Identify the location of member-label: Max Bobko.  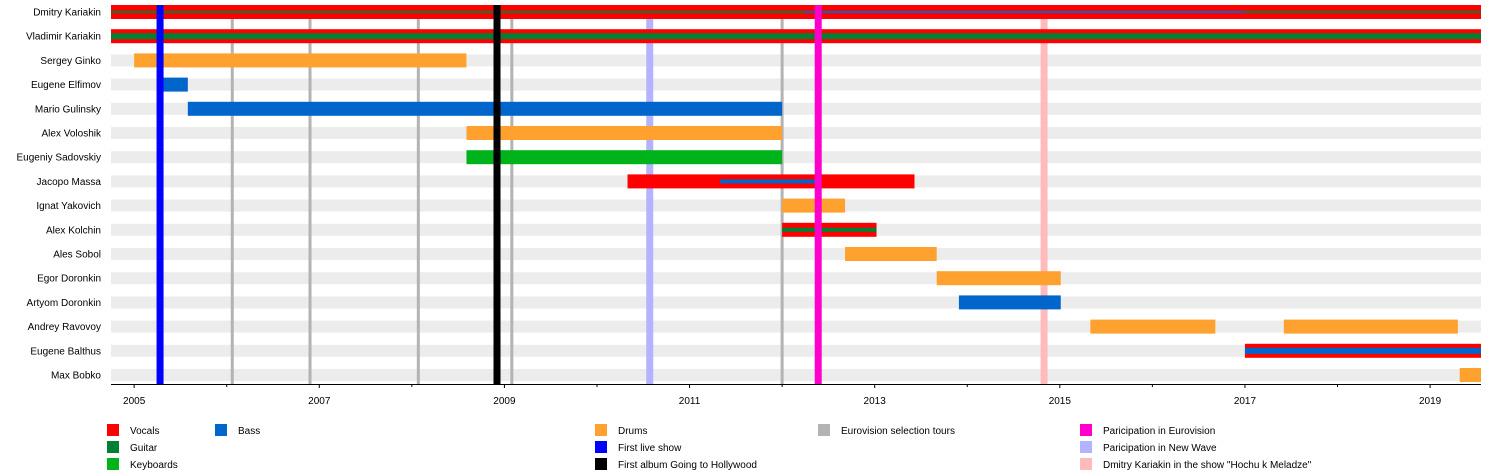
(76, 376).